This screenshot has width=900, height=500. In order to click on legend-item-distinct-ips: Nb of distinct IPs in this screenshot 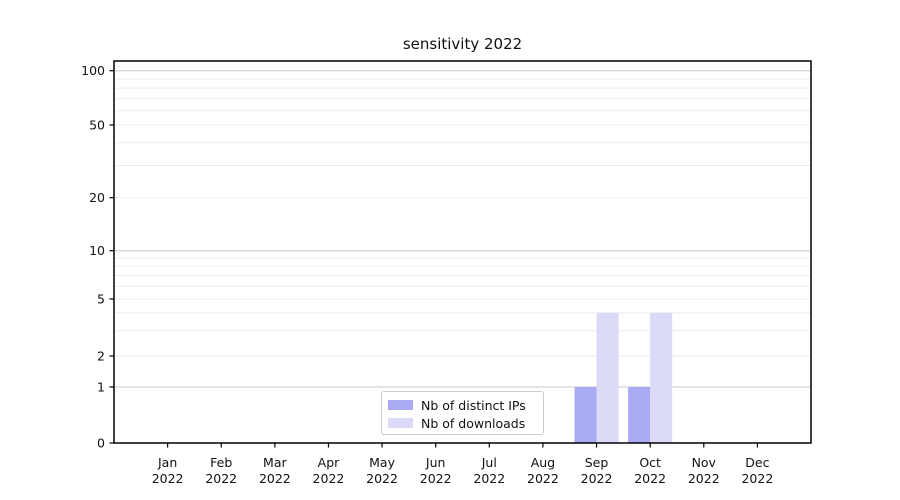, I will do `click(462, 405)`.